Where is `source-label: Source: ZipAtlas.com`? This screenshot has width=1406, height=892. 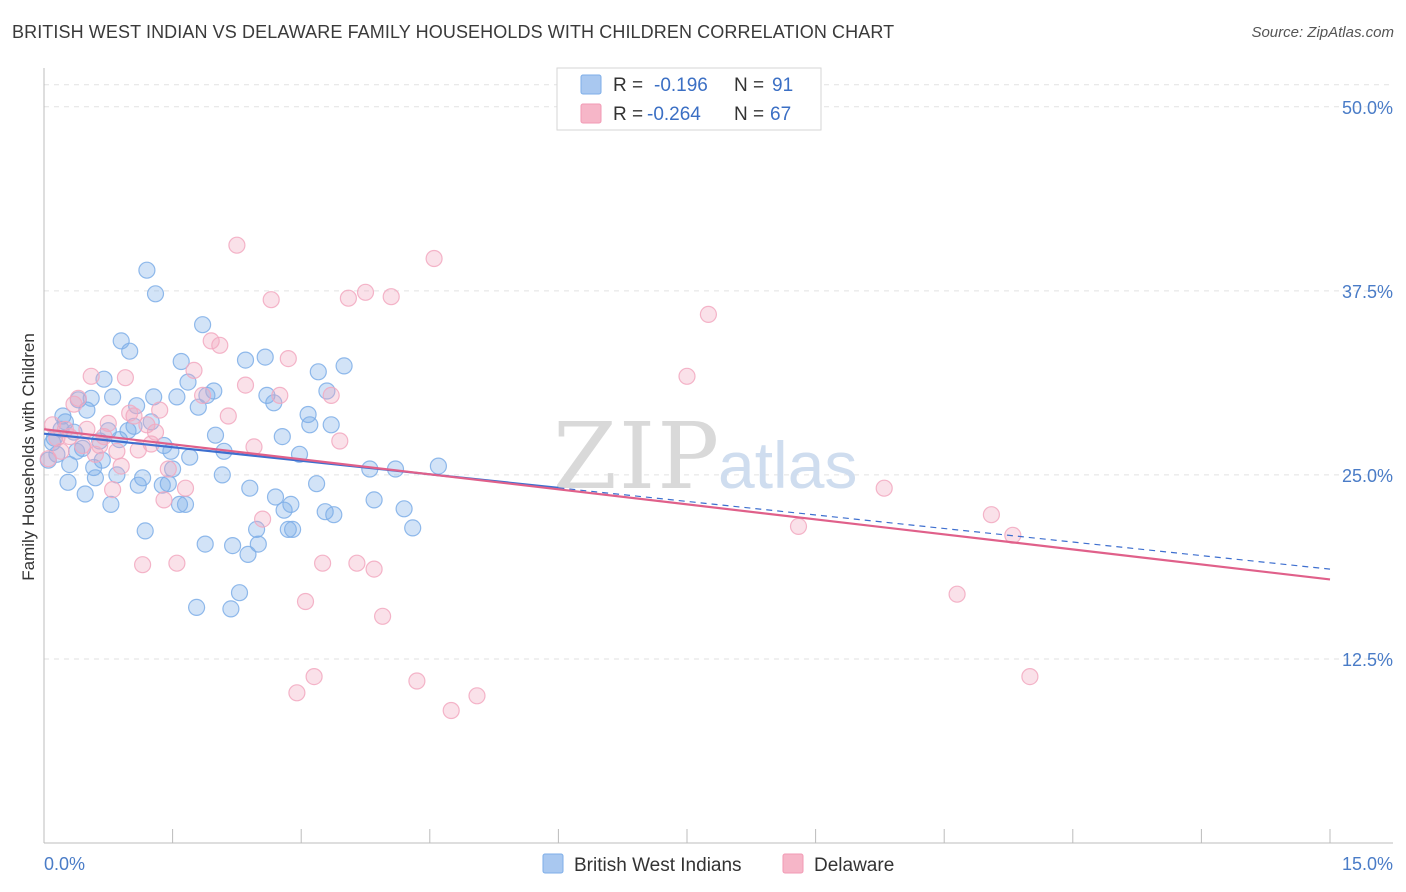 source-label: Source: ZipAtlas.com is located at coordinates (1322, 32).